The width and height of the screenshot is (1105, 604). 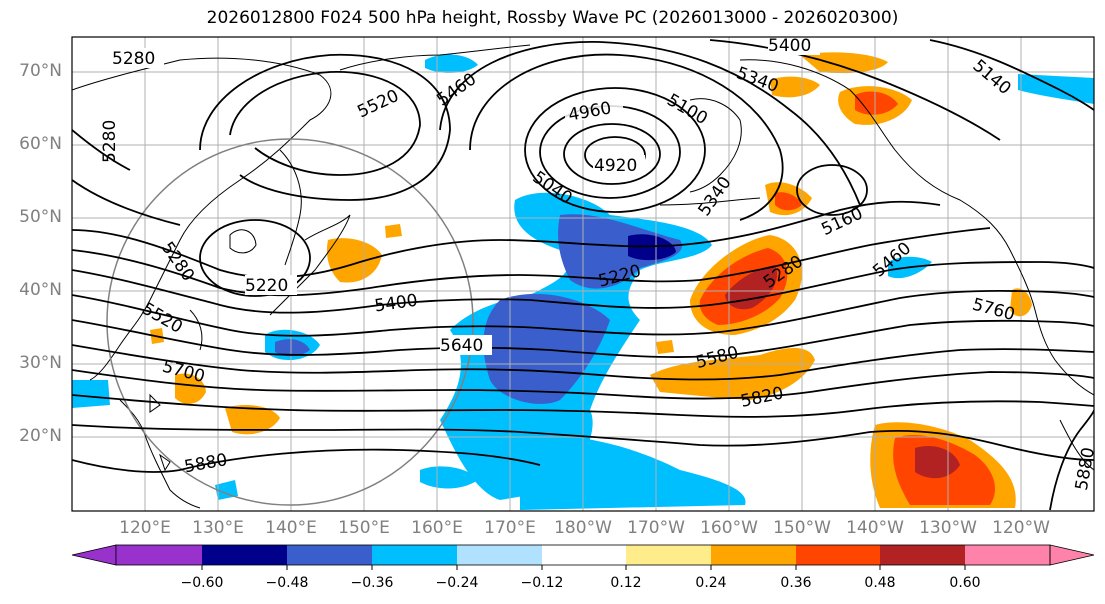 I want to click on colorbar-extend-low, so click(x=94, y=555).